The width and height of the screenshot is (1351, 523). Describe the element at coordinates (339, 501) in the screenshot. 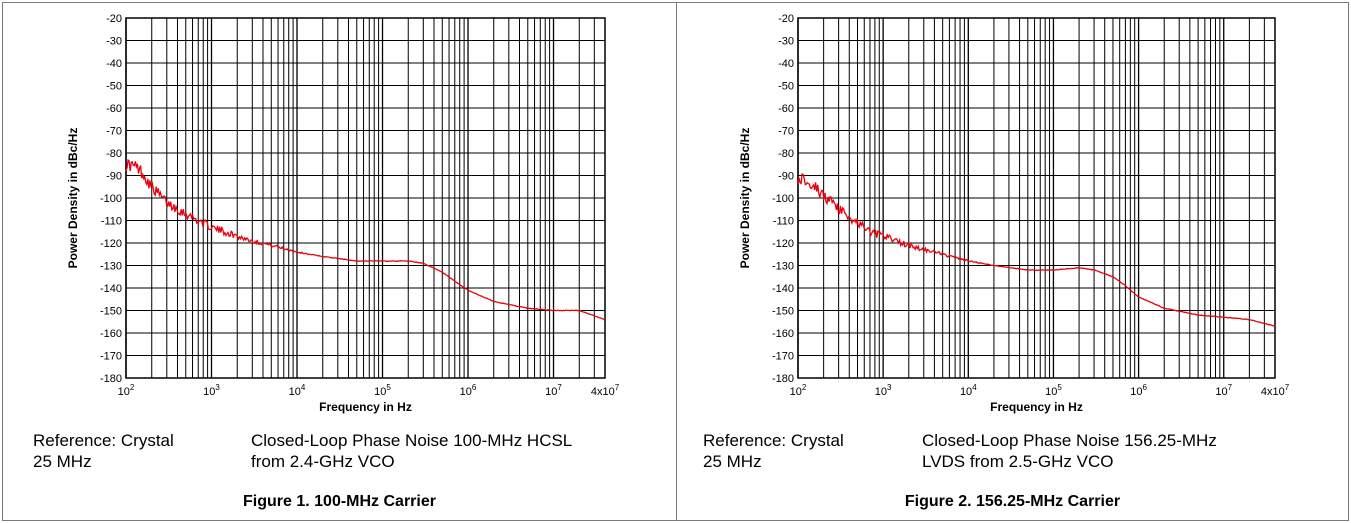

I see `figure-title-1: Figure 1. 100-MHz Carrier` at that location.